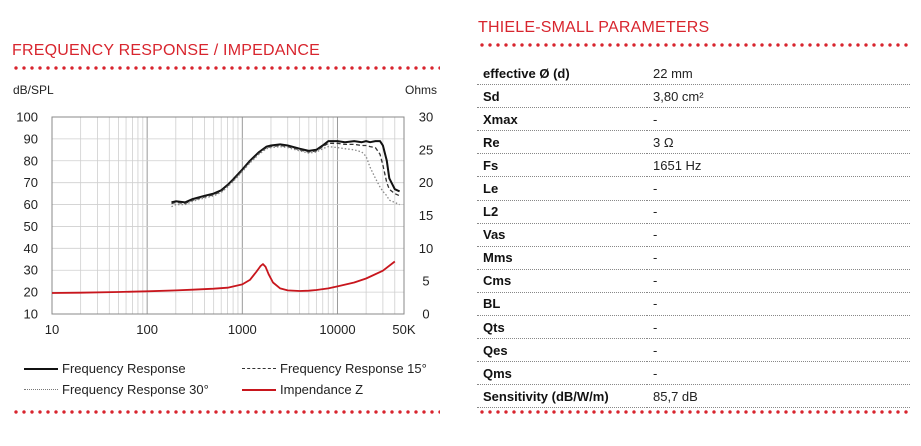 Image resolution: width=921 pixels, height=446 pixels. Describe the element at coordinates (562, 188) in the screenshot. I see `param-name: Le` at that location.